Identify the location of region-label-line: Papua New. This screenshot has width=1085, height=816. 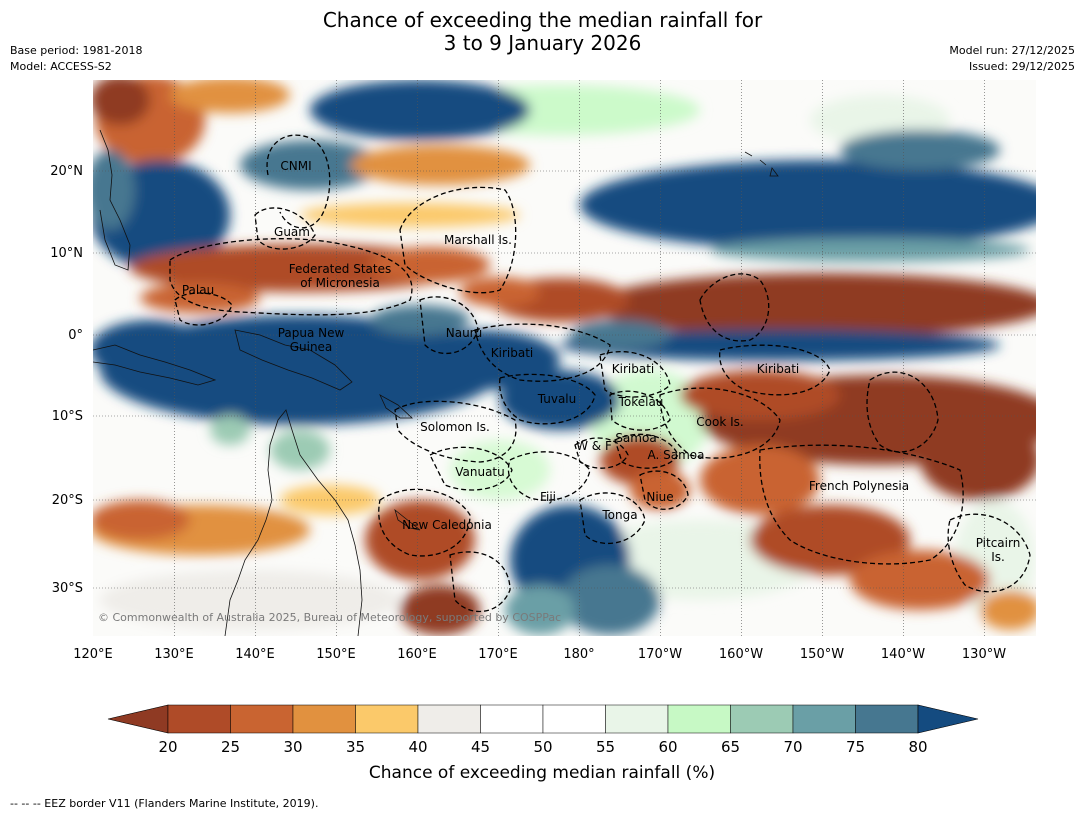
(311, 333).